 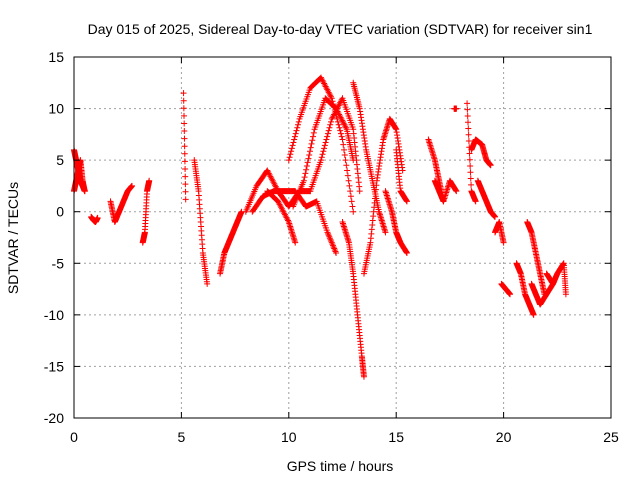 What do you see at coordinates (54, 315) in the screenshot?
I see `y-tick-label: -10` at bounding box center [54, 315].